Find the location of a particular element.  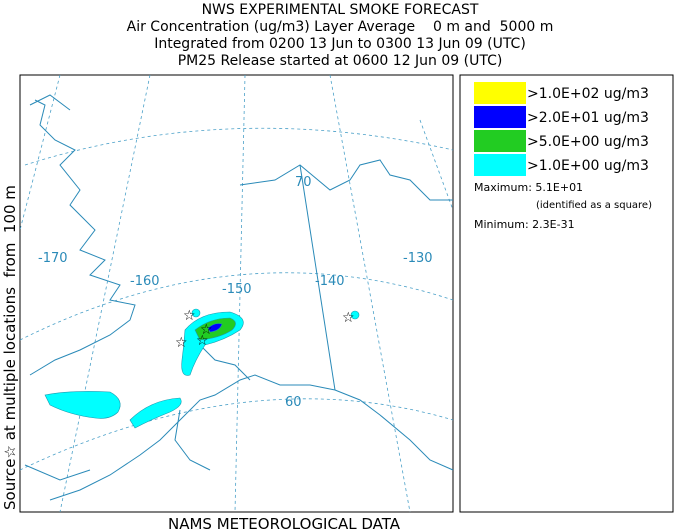

side-label: Source☆ at multiple locations from 100 m is located at coordinates (10, 347).